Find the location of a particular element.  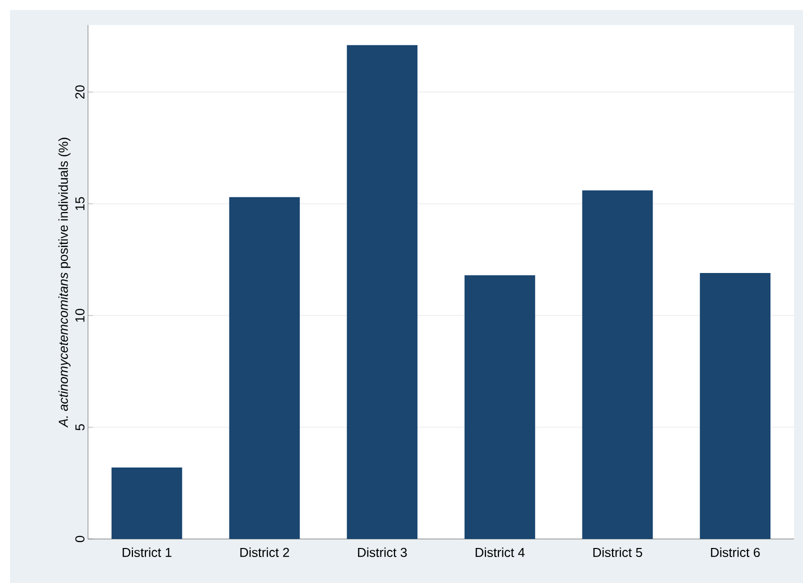

y-tick-label: 5 is located at coordinates (79, 427).